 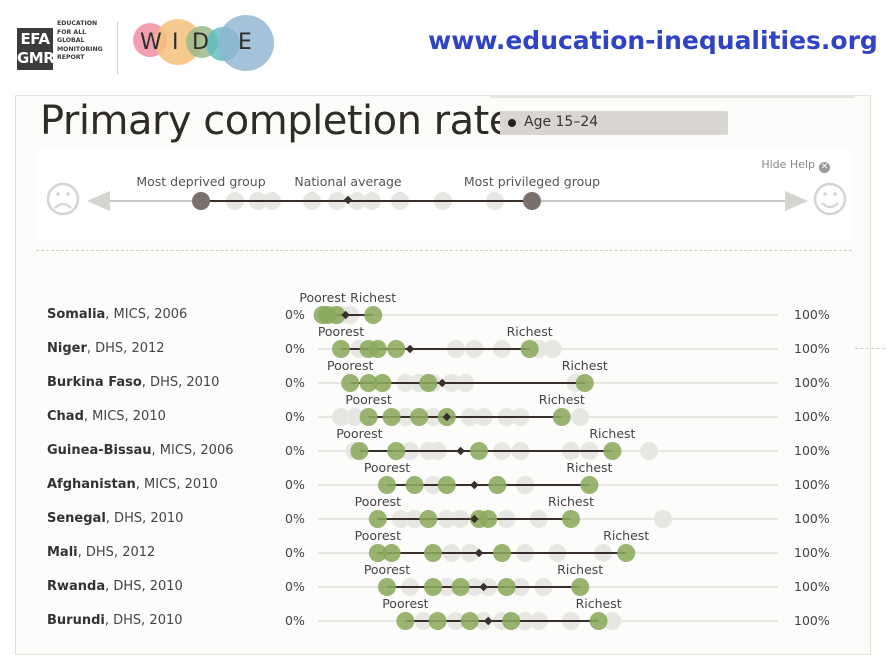 What do you see at coordinates (76, 586) in the screenshot?
I see `country-name: Rwanda` at bounding box center [76, 586].